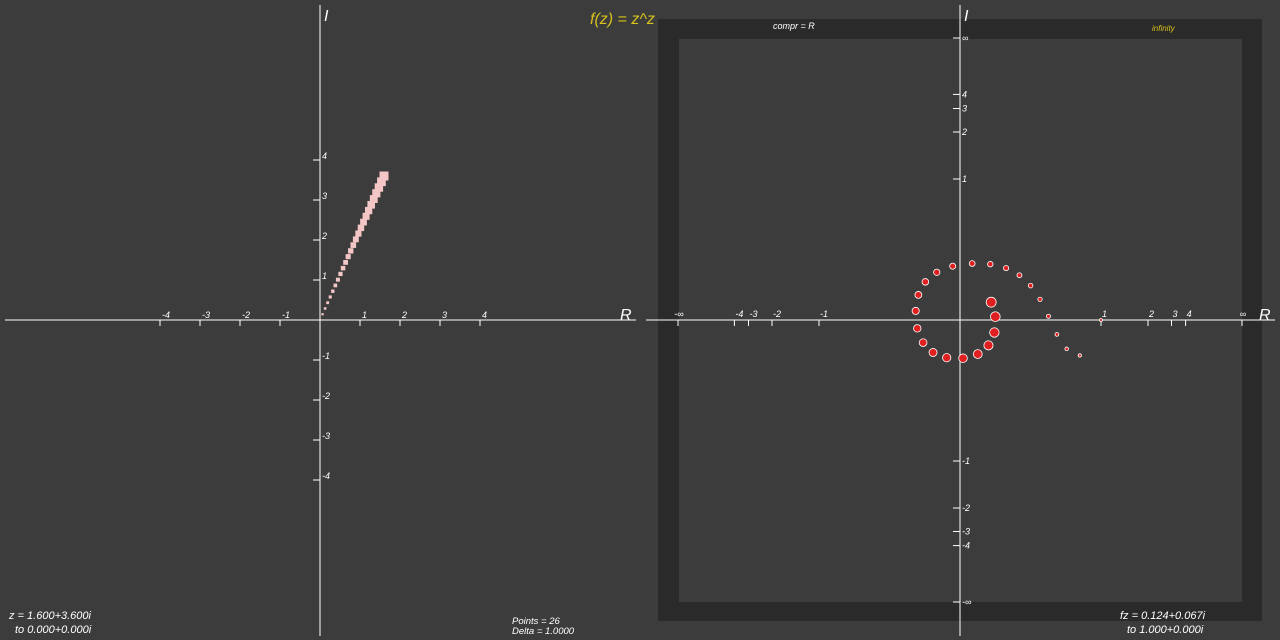 The image size is (1280, 640). What do you see at coordinates (964, 132) in the screenshot?
I see `output-y-tick-label: 2` at bounding box center [964, 132].